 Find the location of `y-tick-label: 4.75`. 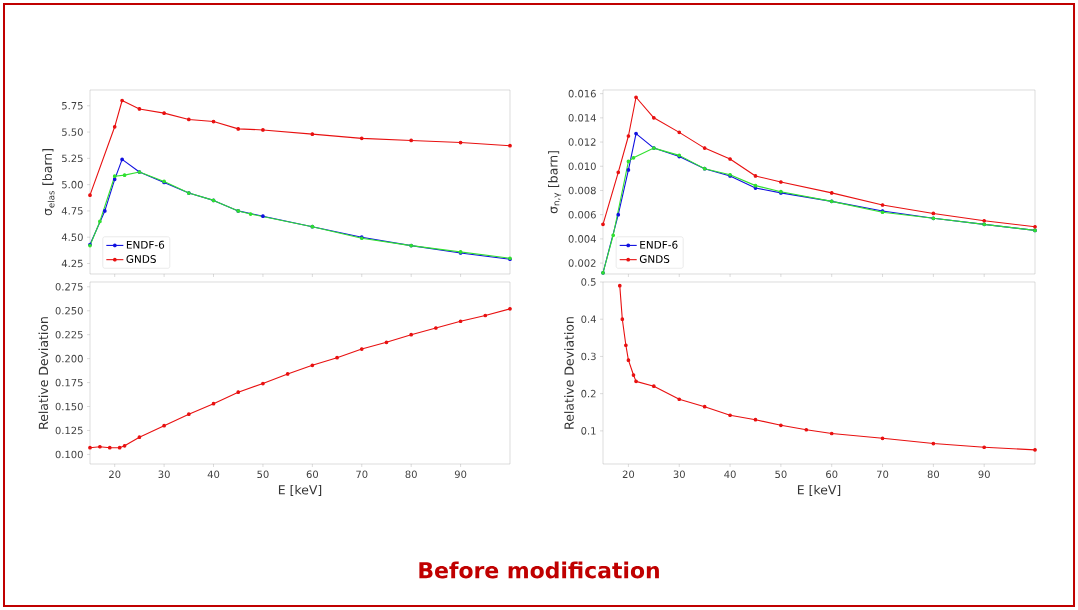

y-tick-label: 4.75 is located at coordinates (72, 211).